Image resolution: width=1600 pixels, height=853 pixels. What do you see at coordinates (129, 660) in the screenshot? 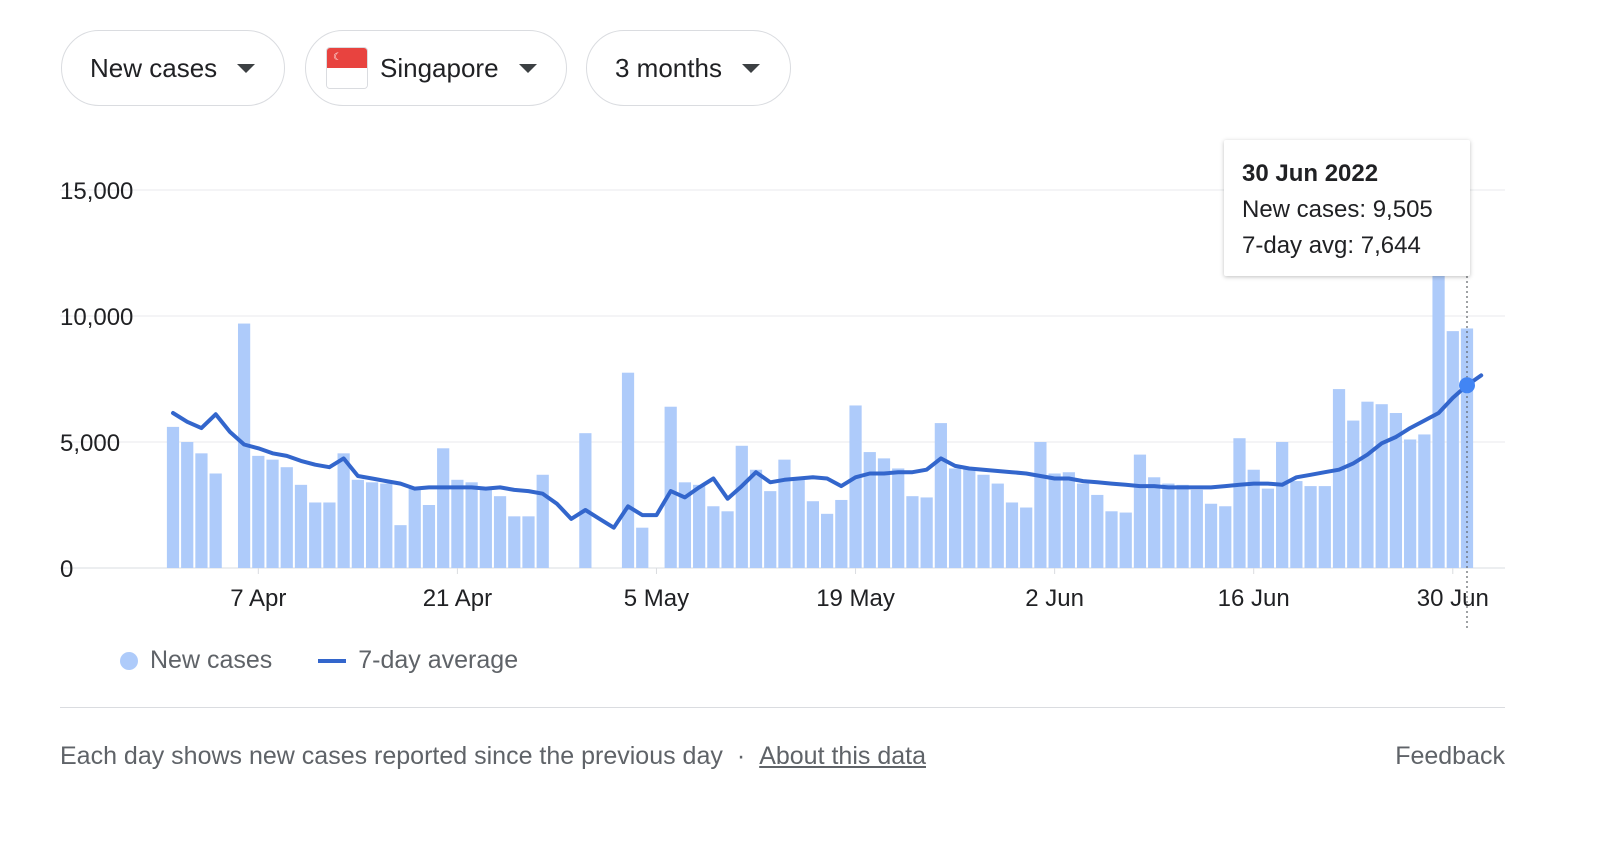
I see `new-cases-legend-dot-icon` at bounding box center [129, 660].